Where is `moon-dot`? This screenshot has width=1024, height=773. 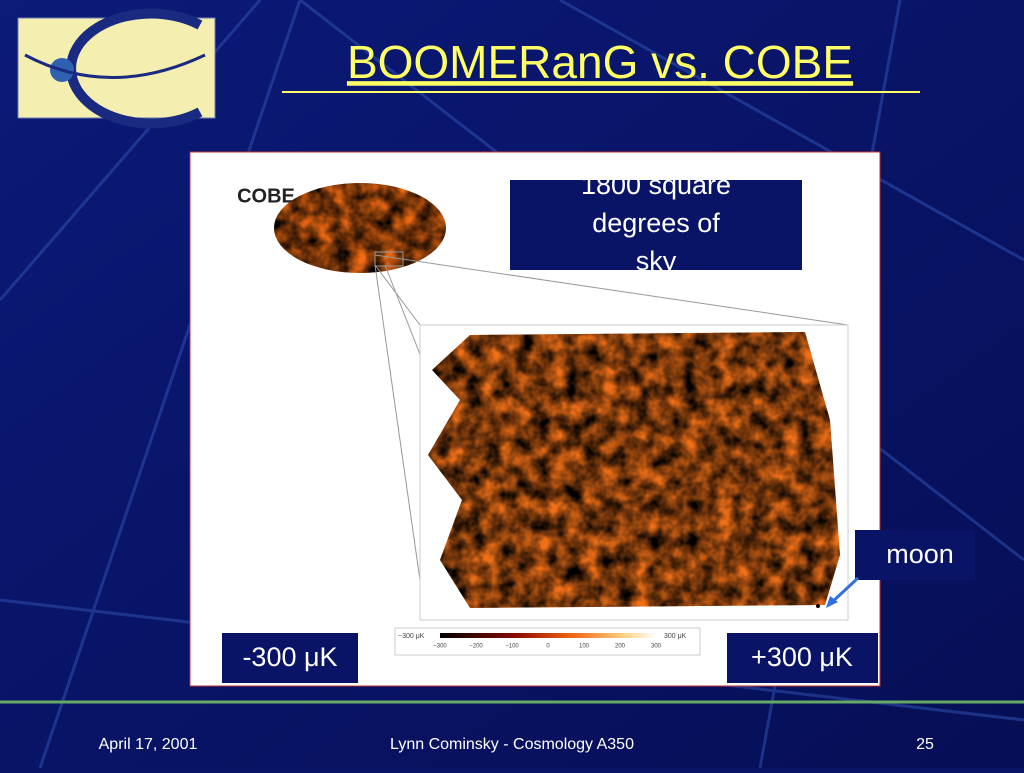 moon-dot is located at coordinates (818, 606).